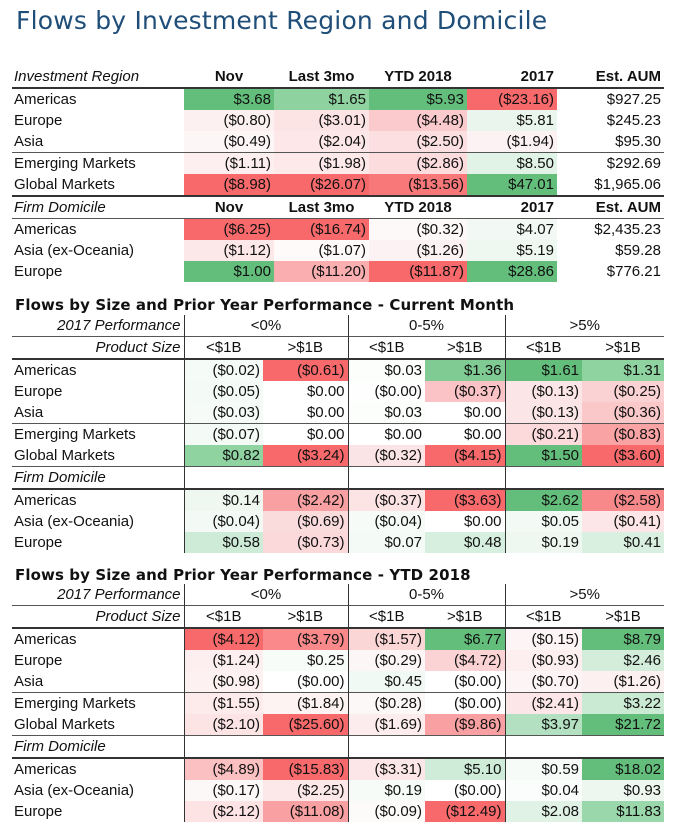 The height and width of the screenshot is (833, 678). What do you see at coordinates (321, 120) in the screenshot?
I see `data-cell: ($3.01)` at bounding box center [321, 120].